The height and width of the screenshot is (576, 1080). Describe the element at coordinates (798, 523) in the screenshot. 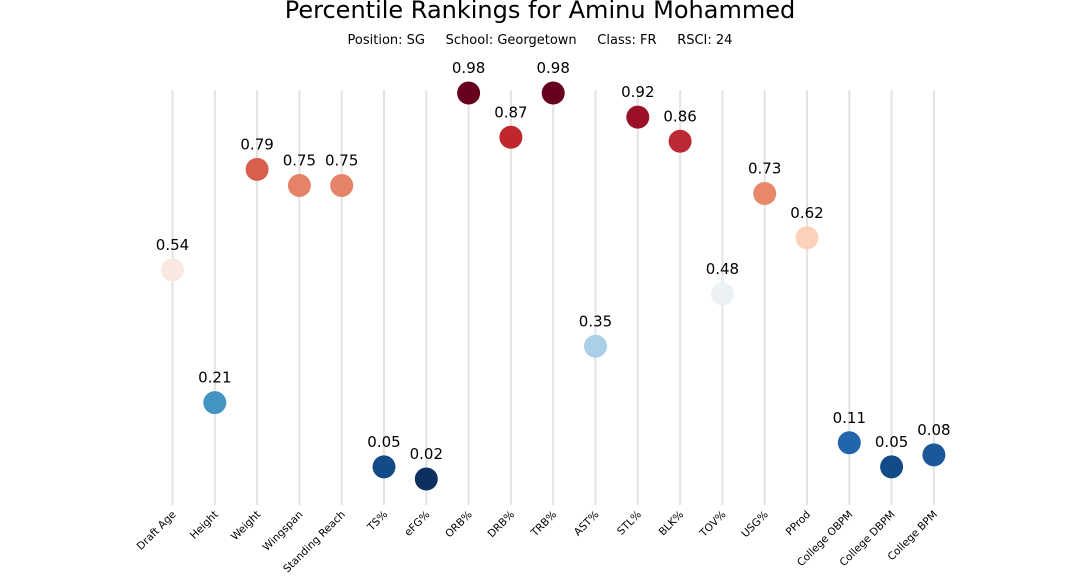

I see `tick-label-pprod: PProd` at that location.